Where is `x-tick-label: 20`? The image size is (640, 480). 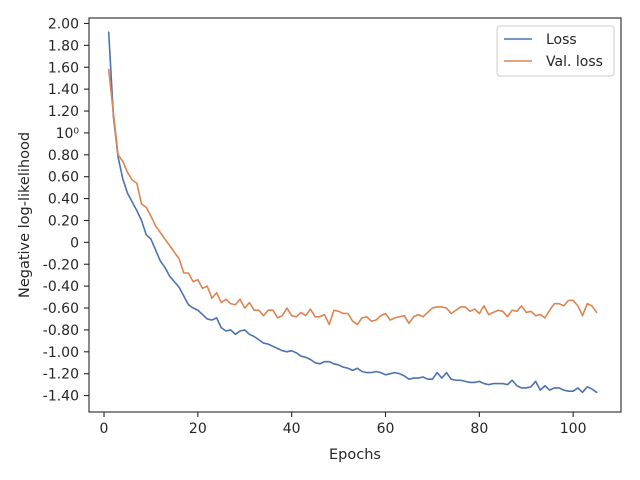
x-tick-label: 20 is located at coordinates (198, 429).